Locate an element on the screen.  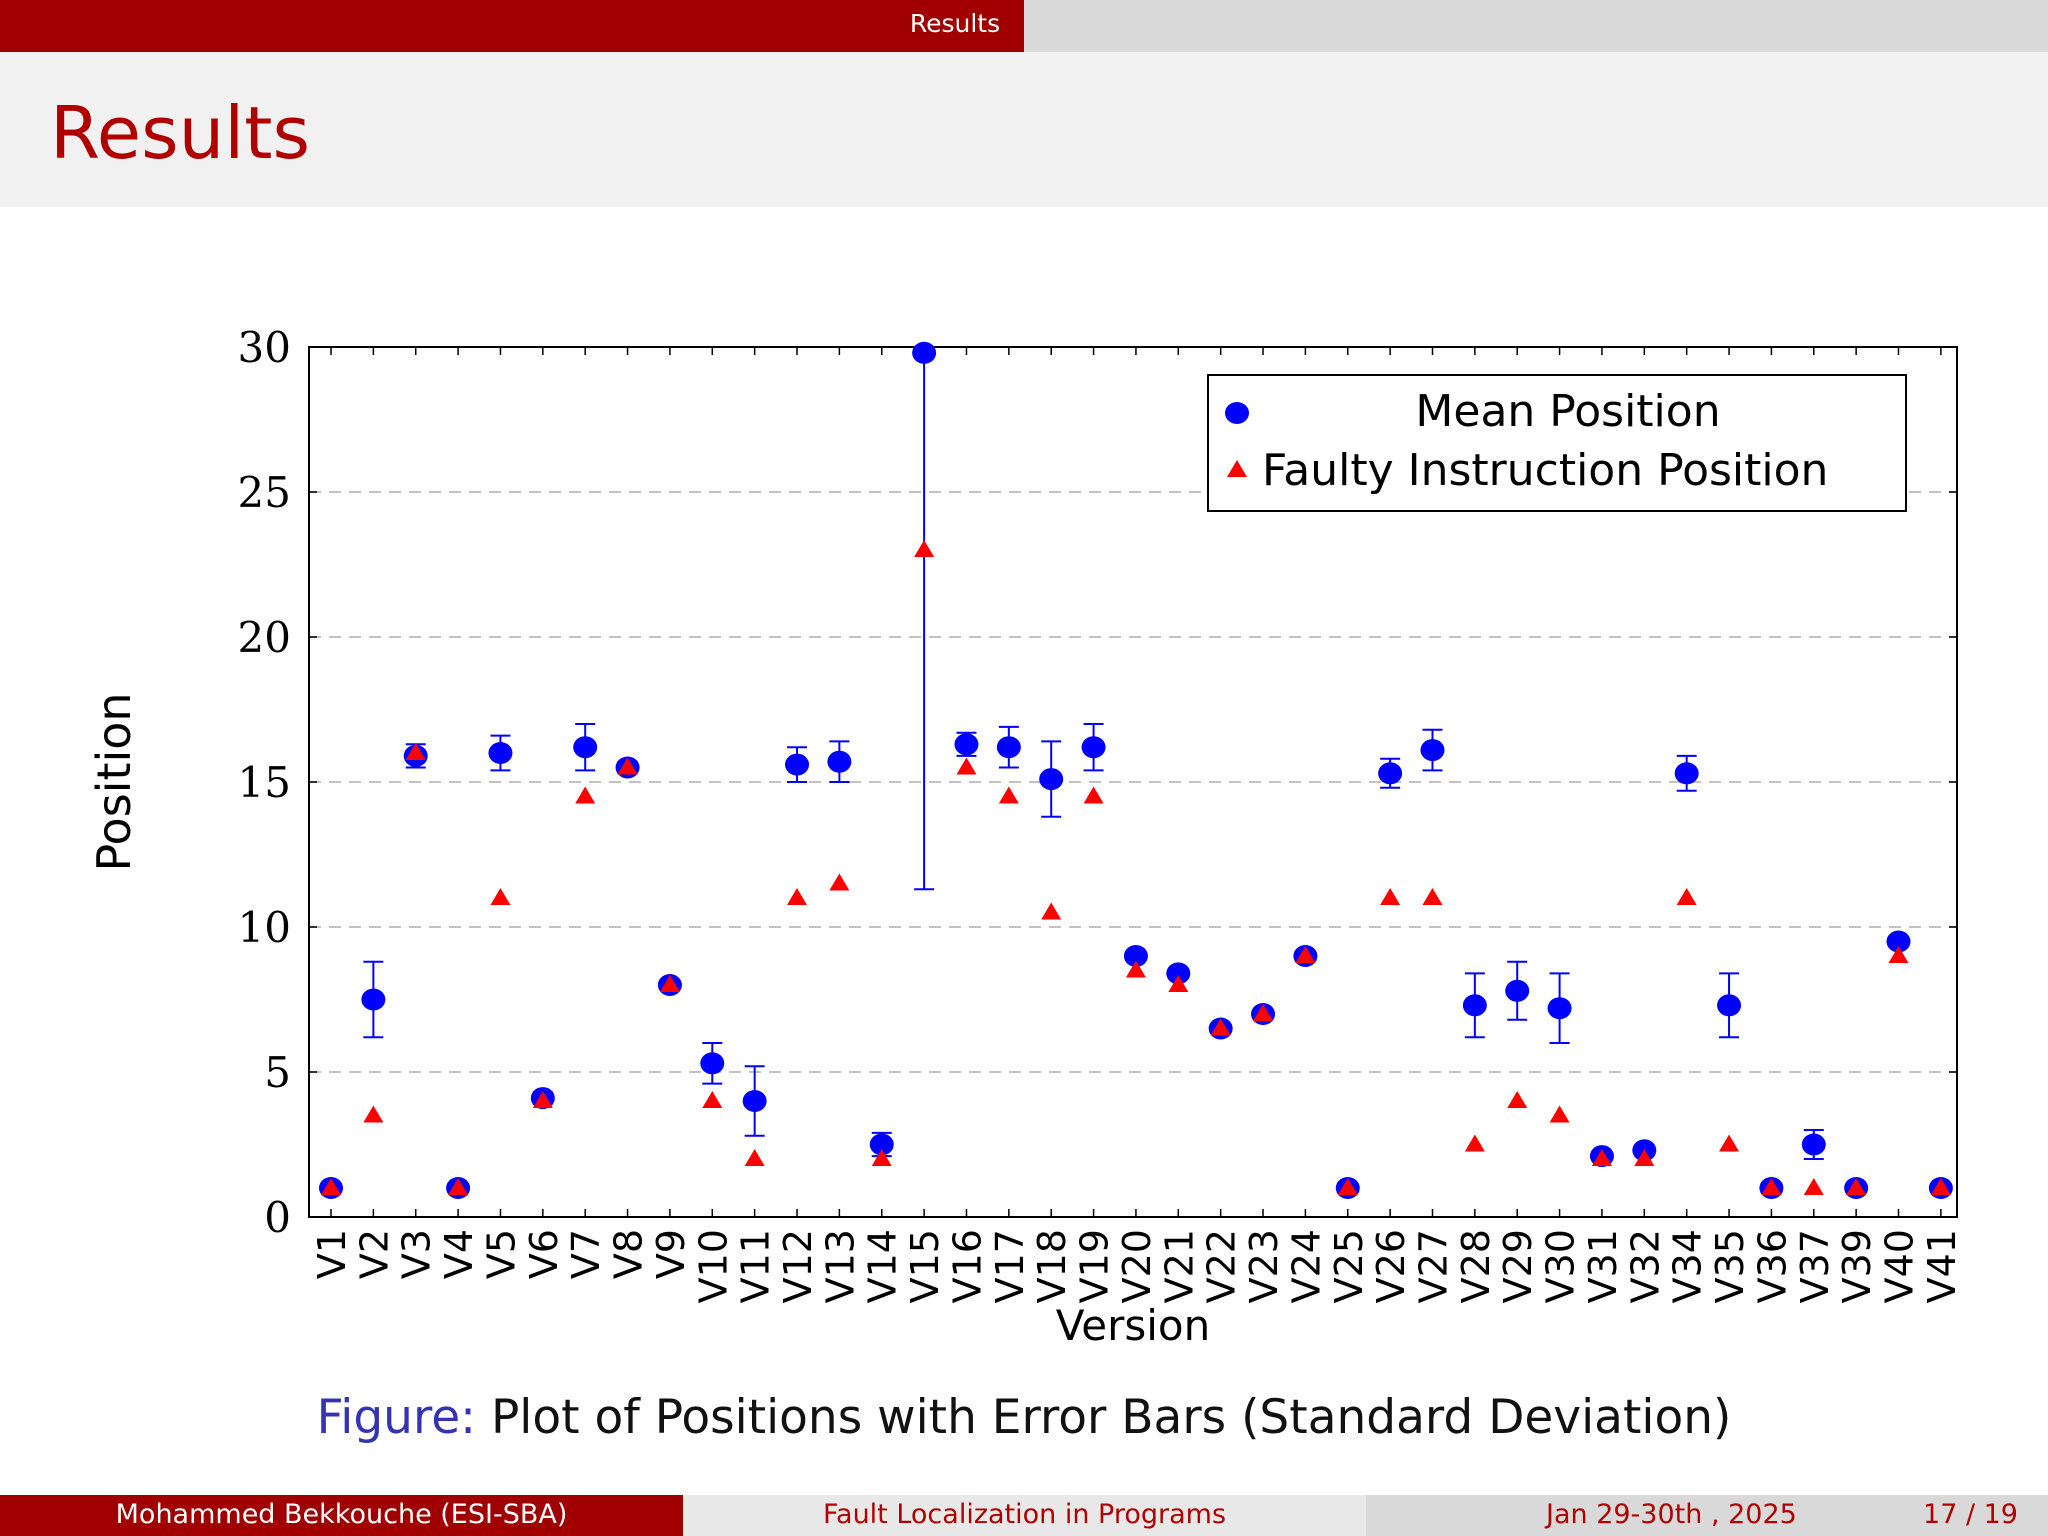
legend-mean-label: Mean Position is located at coordinates (1567, 411).